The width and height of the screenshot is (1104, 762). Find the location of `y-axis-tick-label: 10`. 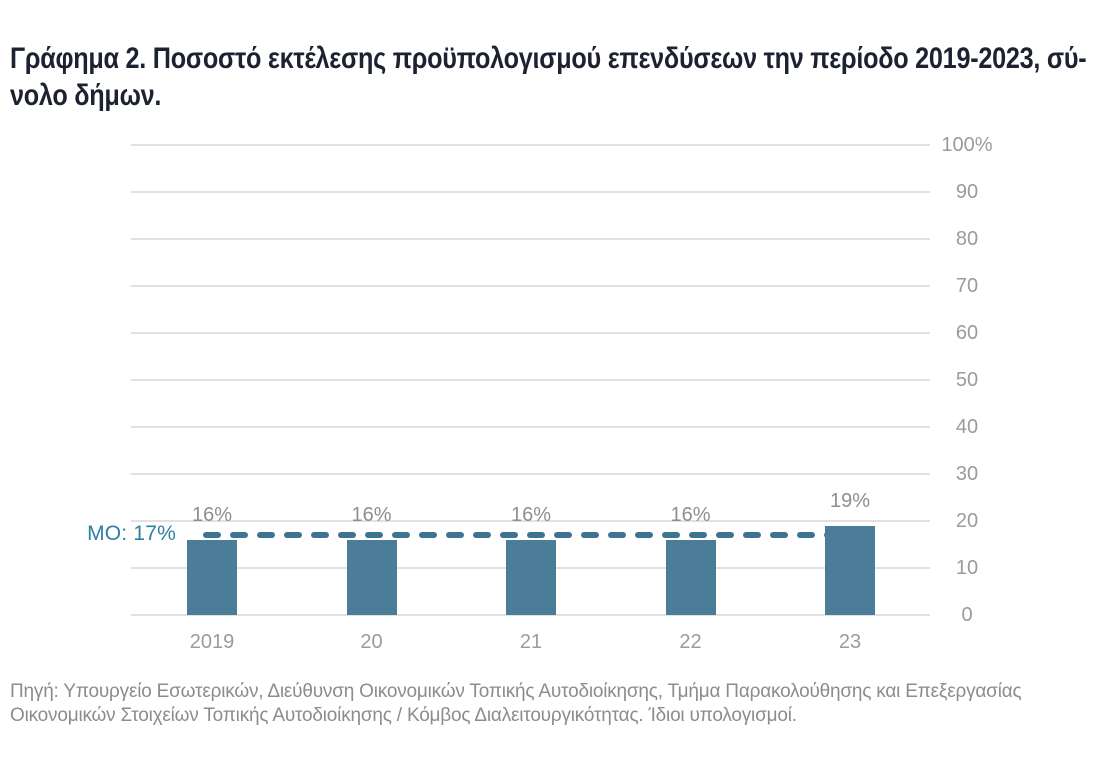

y-axis-tick-label: 10 is located at coordinates (967, 568).